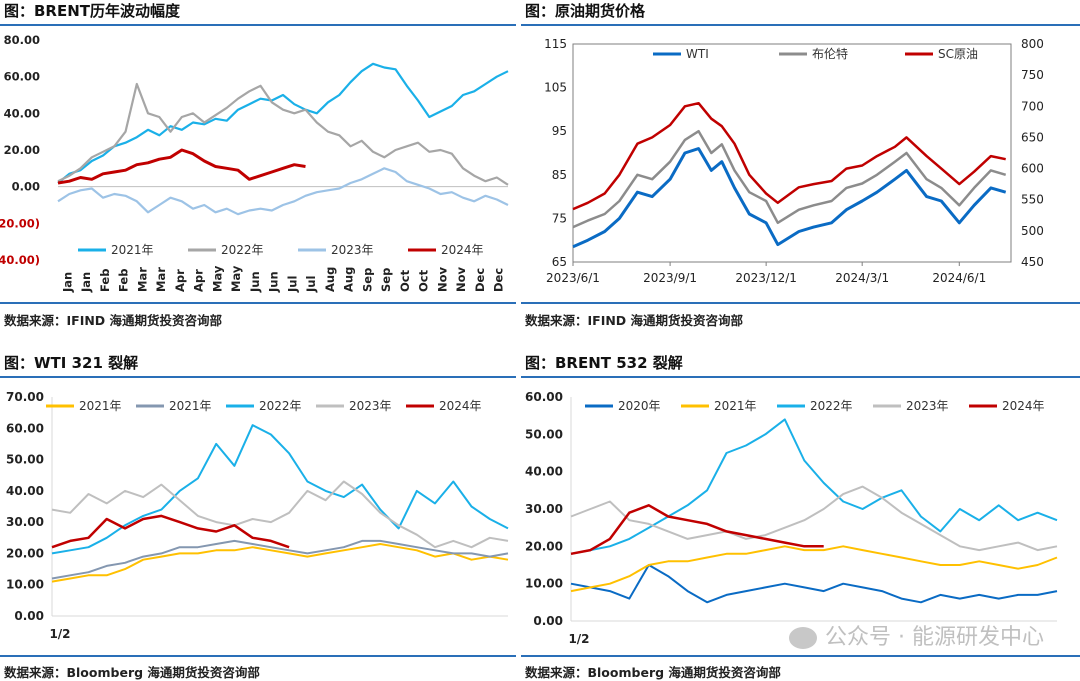 The image size is (1080, 681). Describe the element at coordinates (766, 278) in the screenshot. I see `x-tick-label: 2023/12/1` at that location.